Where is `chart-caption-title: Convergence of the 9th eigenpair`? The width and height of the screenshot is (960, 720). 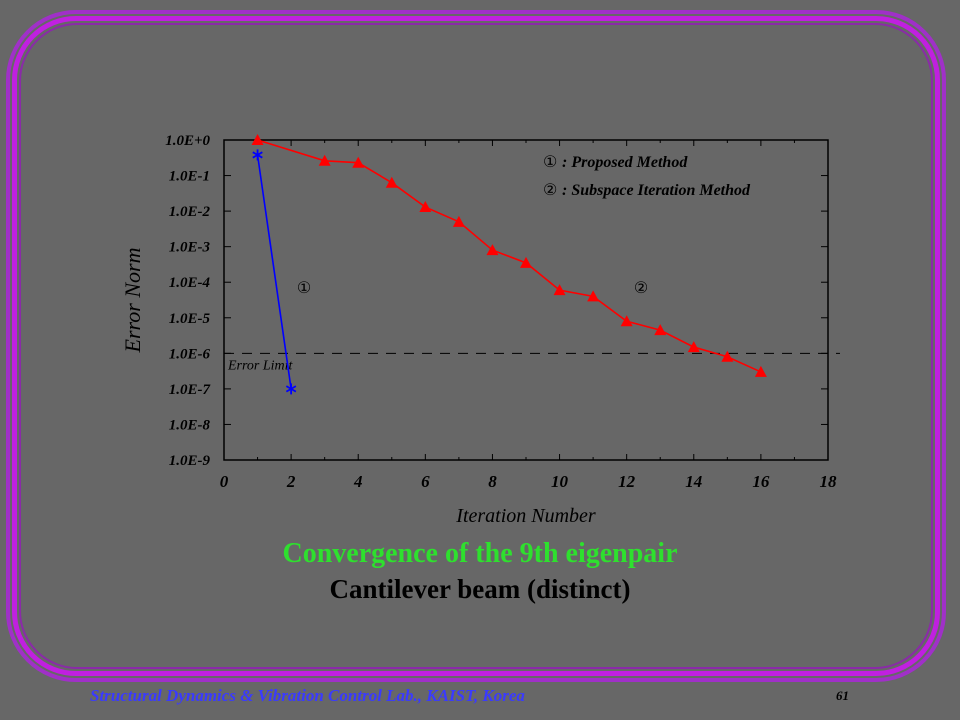
chart-caption-title: Convergence of the 9th eigenpair is located at coordinates (480, 553).